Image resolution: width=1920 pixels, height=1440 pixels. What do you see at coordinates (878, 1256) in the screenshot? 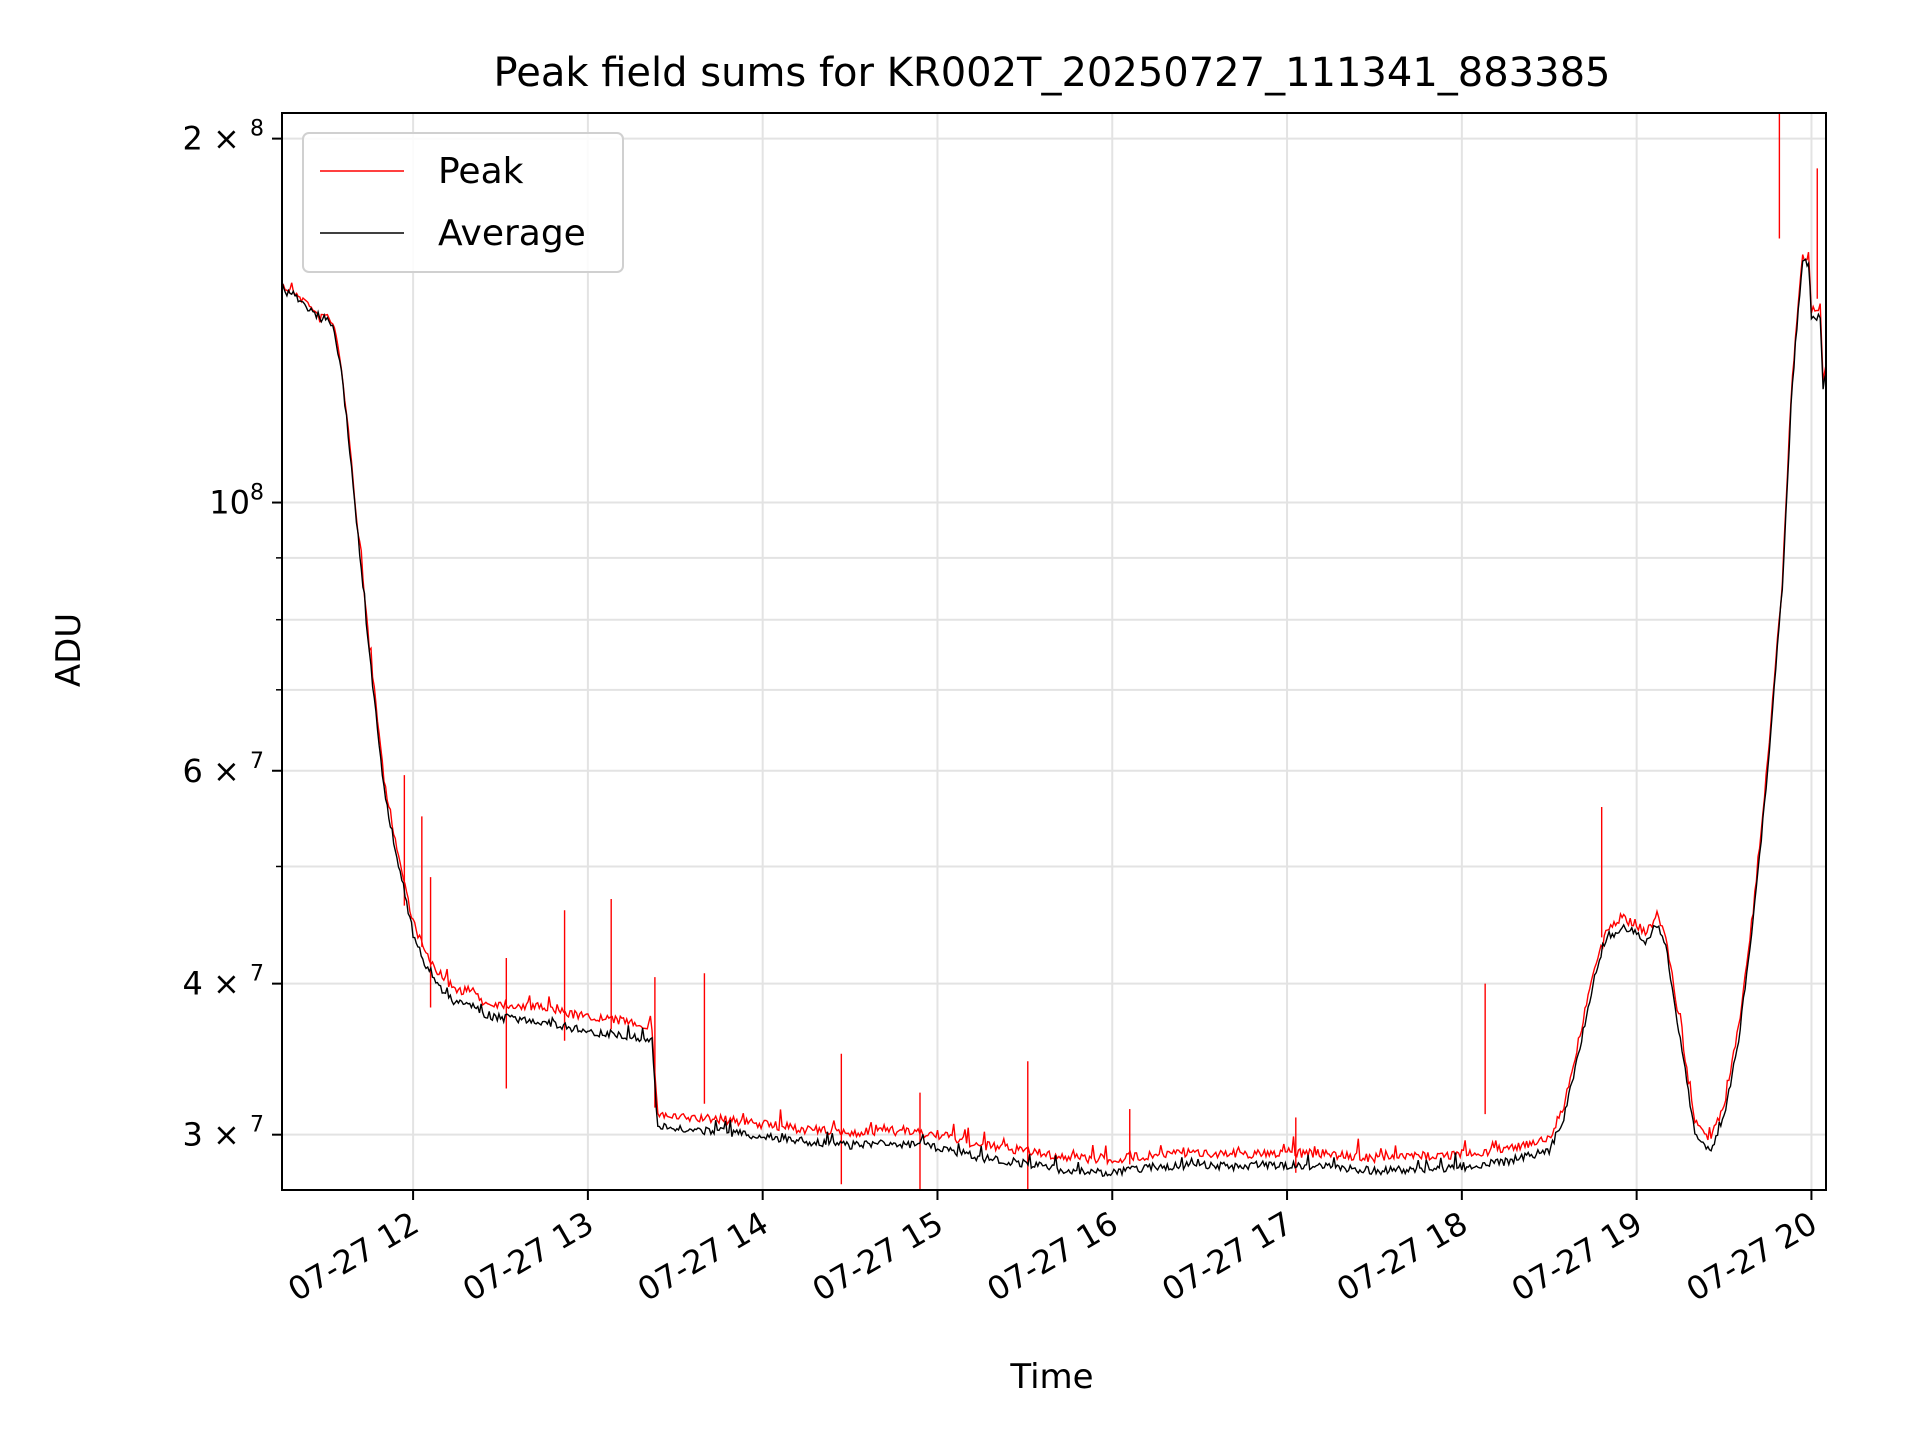
I see `x-tick-label: 07-27 15` at bounding box center [878, 1256].